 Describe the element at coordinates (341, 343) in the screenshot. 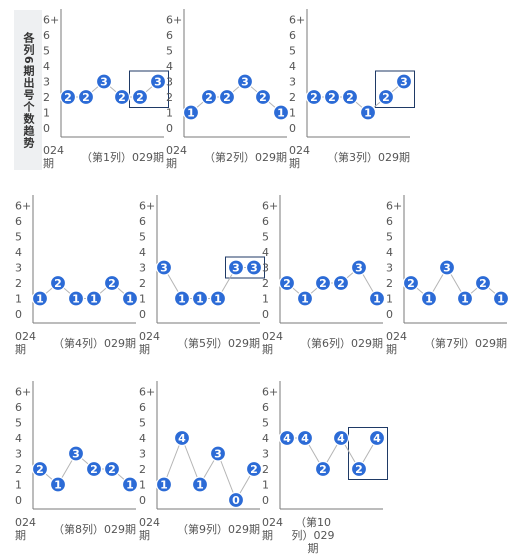

I see `x-end-label: （第6列）029期` at that location.